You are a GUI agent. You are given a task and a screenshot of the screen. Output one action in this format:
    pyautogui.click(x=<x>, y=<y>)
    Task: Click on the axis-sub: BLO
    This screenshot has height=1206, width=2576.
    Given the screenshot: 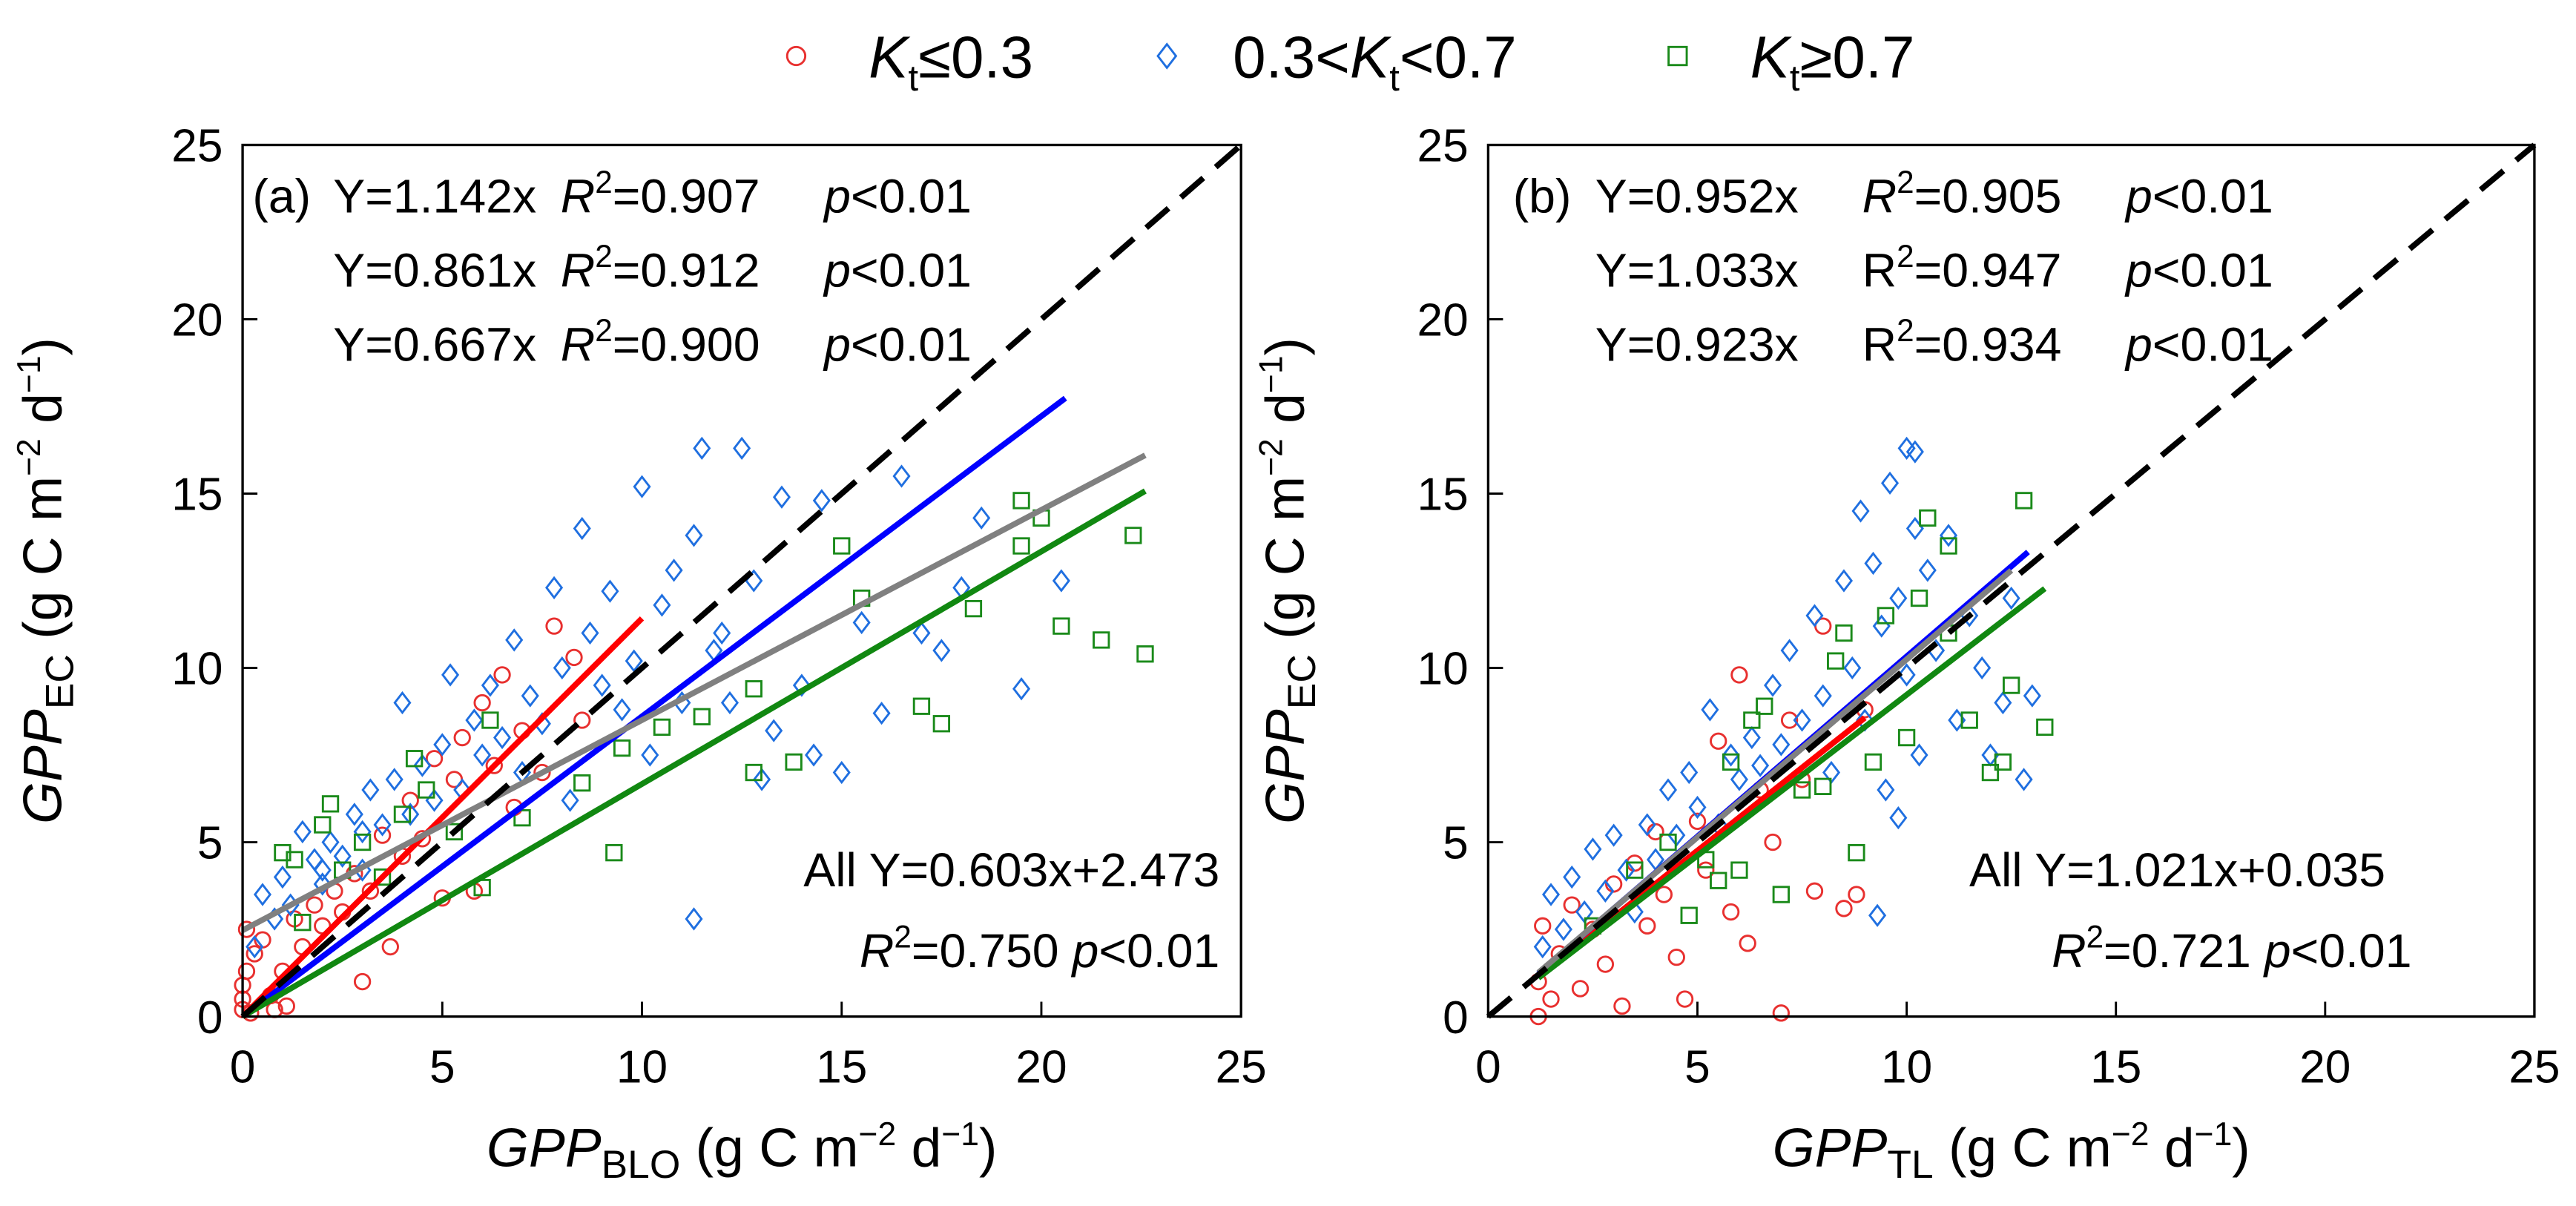 What is the action you would take?
    pyautogui.click(x=641, y=1165)
    